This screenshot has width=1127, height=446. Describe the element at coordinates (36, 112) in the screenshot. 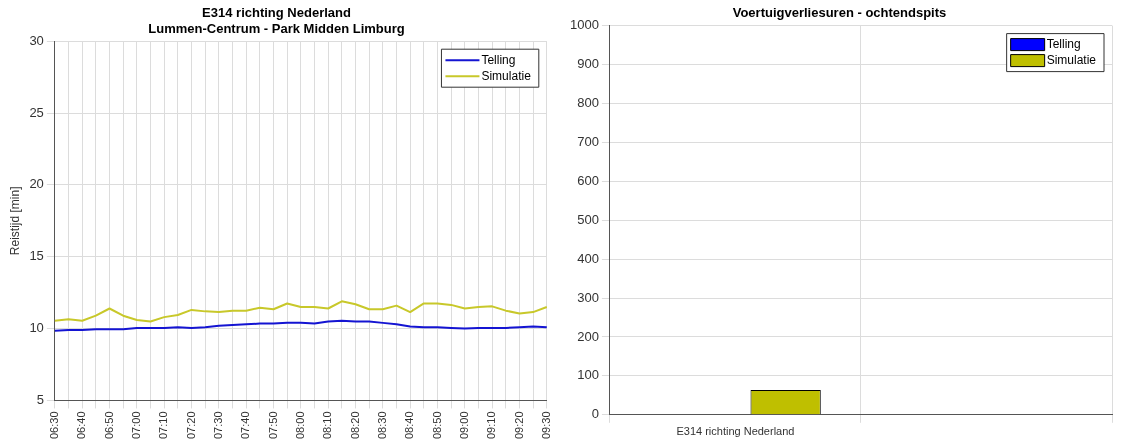

I see `y-tick-label: 25` at that location.